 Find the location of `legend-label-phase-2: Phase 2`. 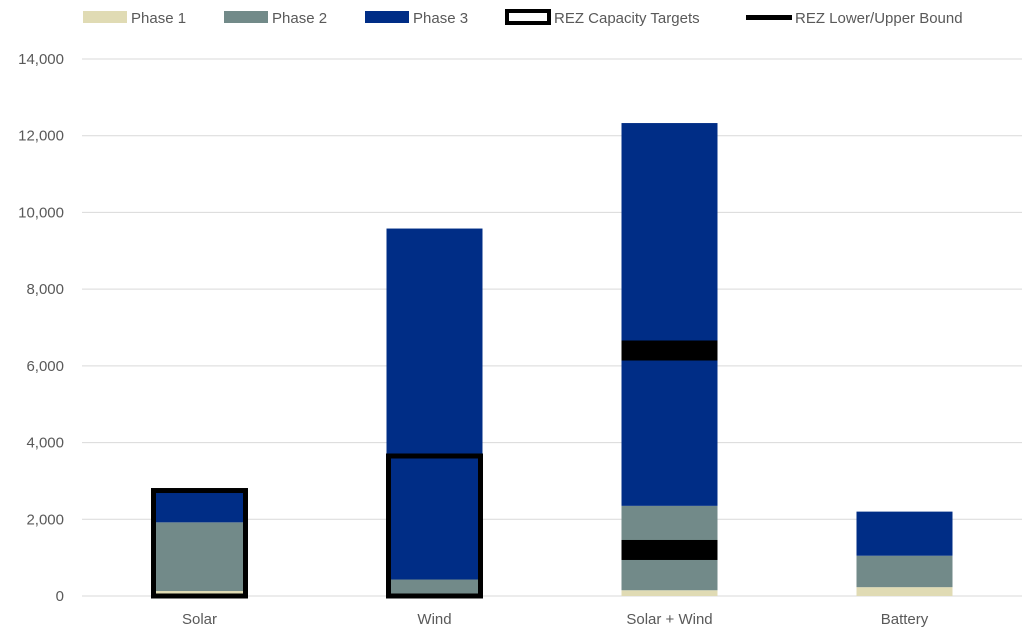

legend-label-phase-2: Phase 2 is located at coordinates (299, 18).